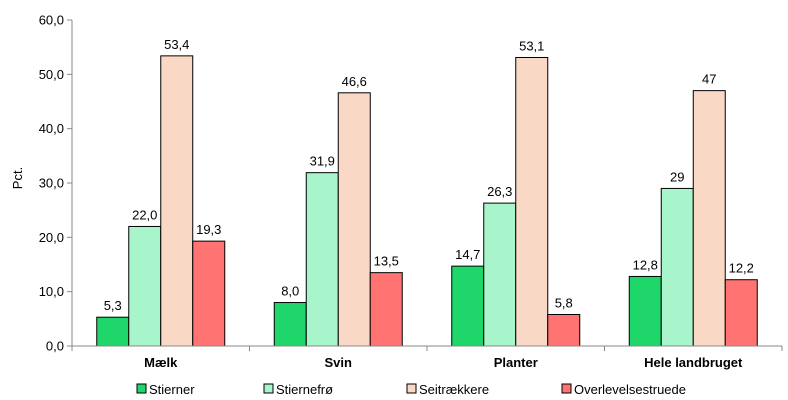 The width and height of the screenshot is (788, 400). I want to click on y-tick-label: 30,0, so click(51, 183).